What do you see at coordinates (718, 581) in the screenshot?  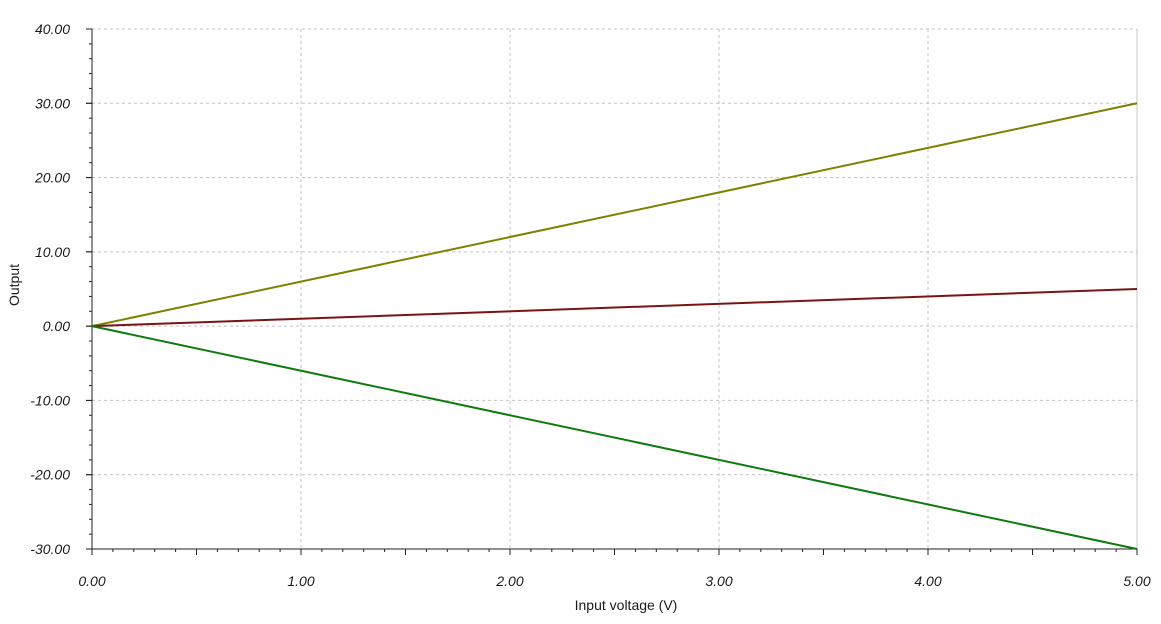 I see `x-tick-label: 3.00` at bounding box center [718, 581].